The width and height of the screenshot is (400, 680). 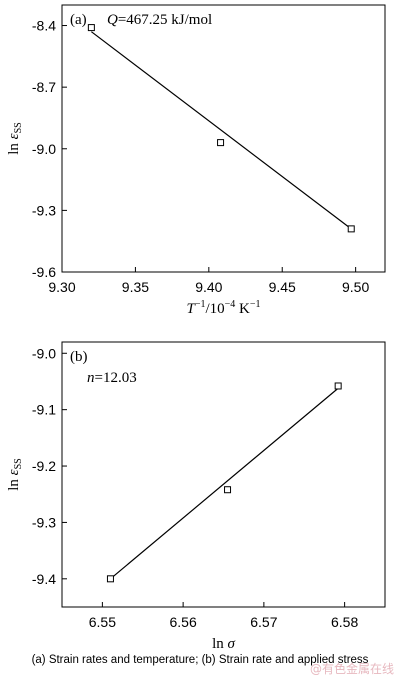 What do you see at coordinates (78, 20) in the screenshot?
I see `panel-label: (a)` at bounding box center [78, 20].